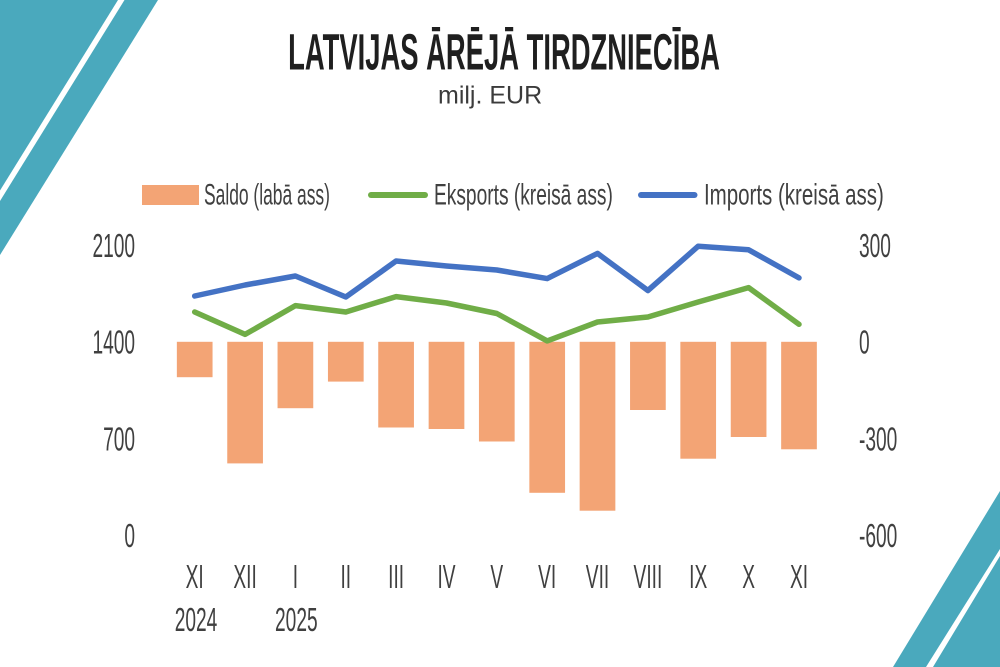 The width and height of the screenshot is (1000, 667). Describe the element at coordinates (113, 342) in the screenshot. I see `svg-text: 1400` at that location.